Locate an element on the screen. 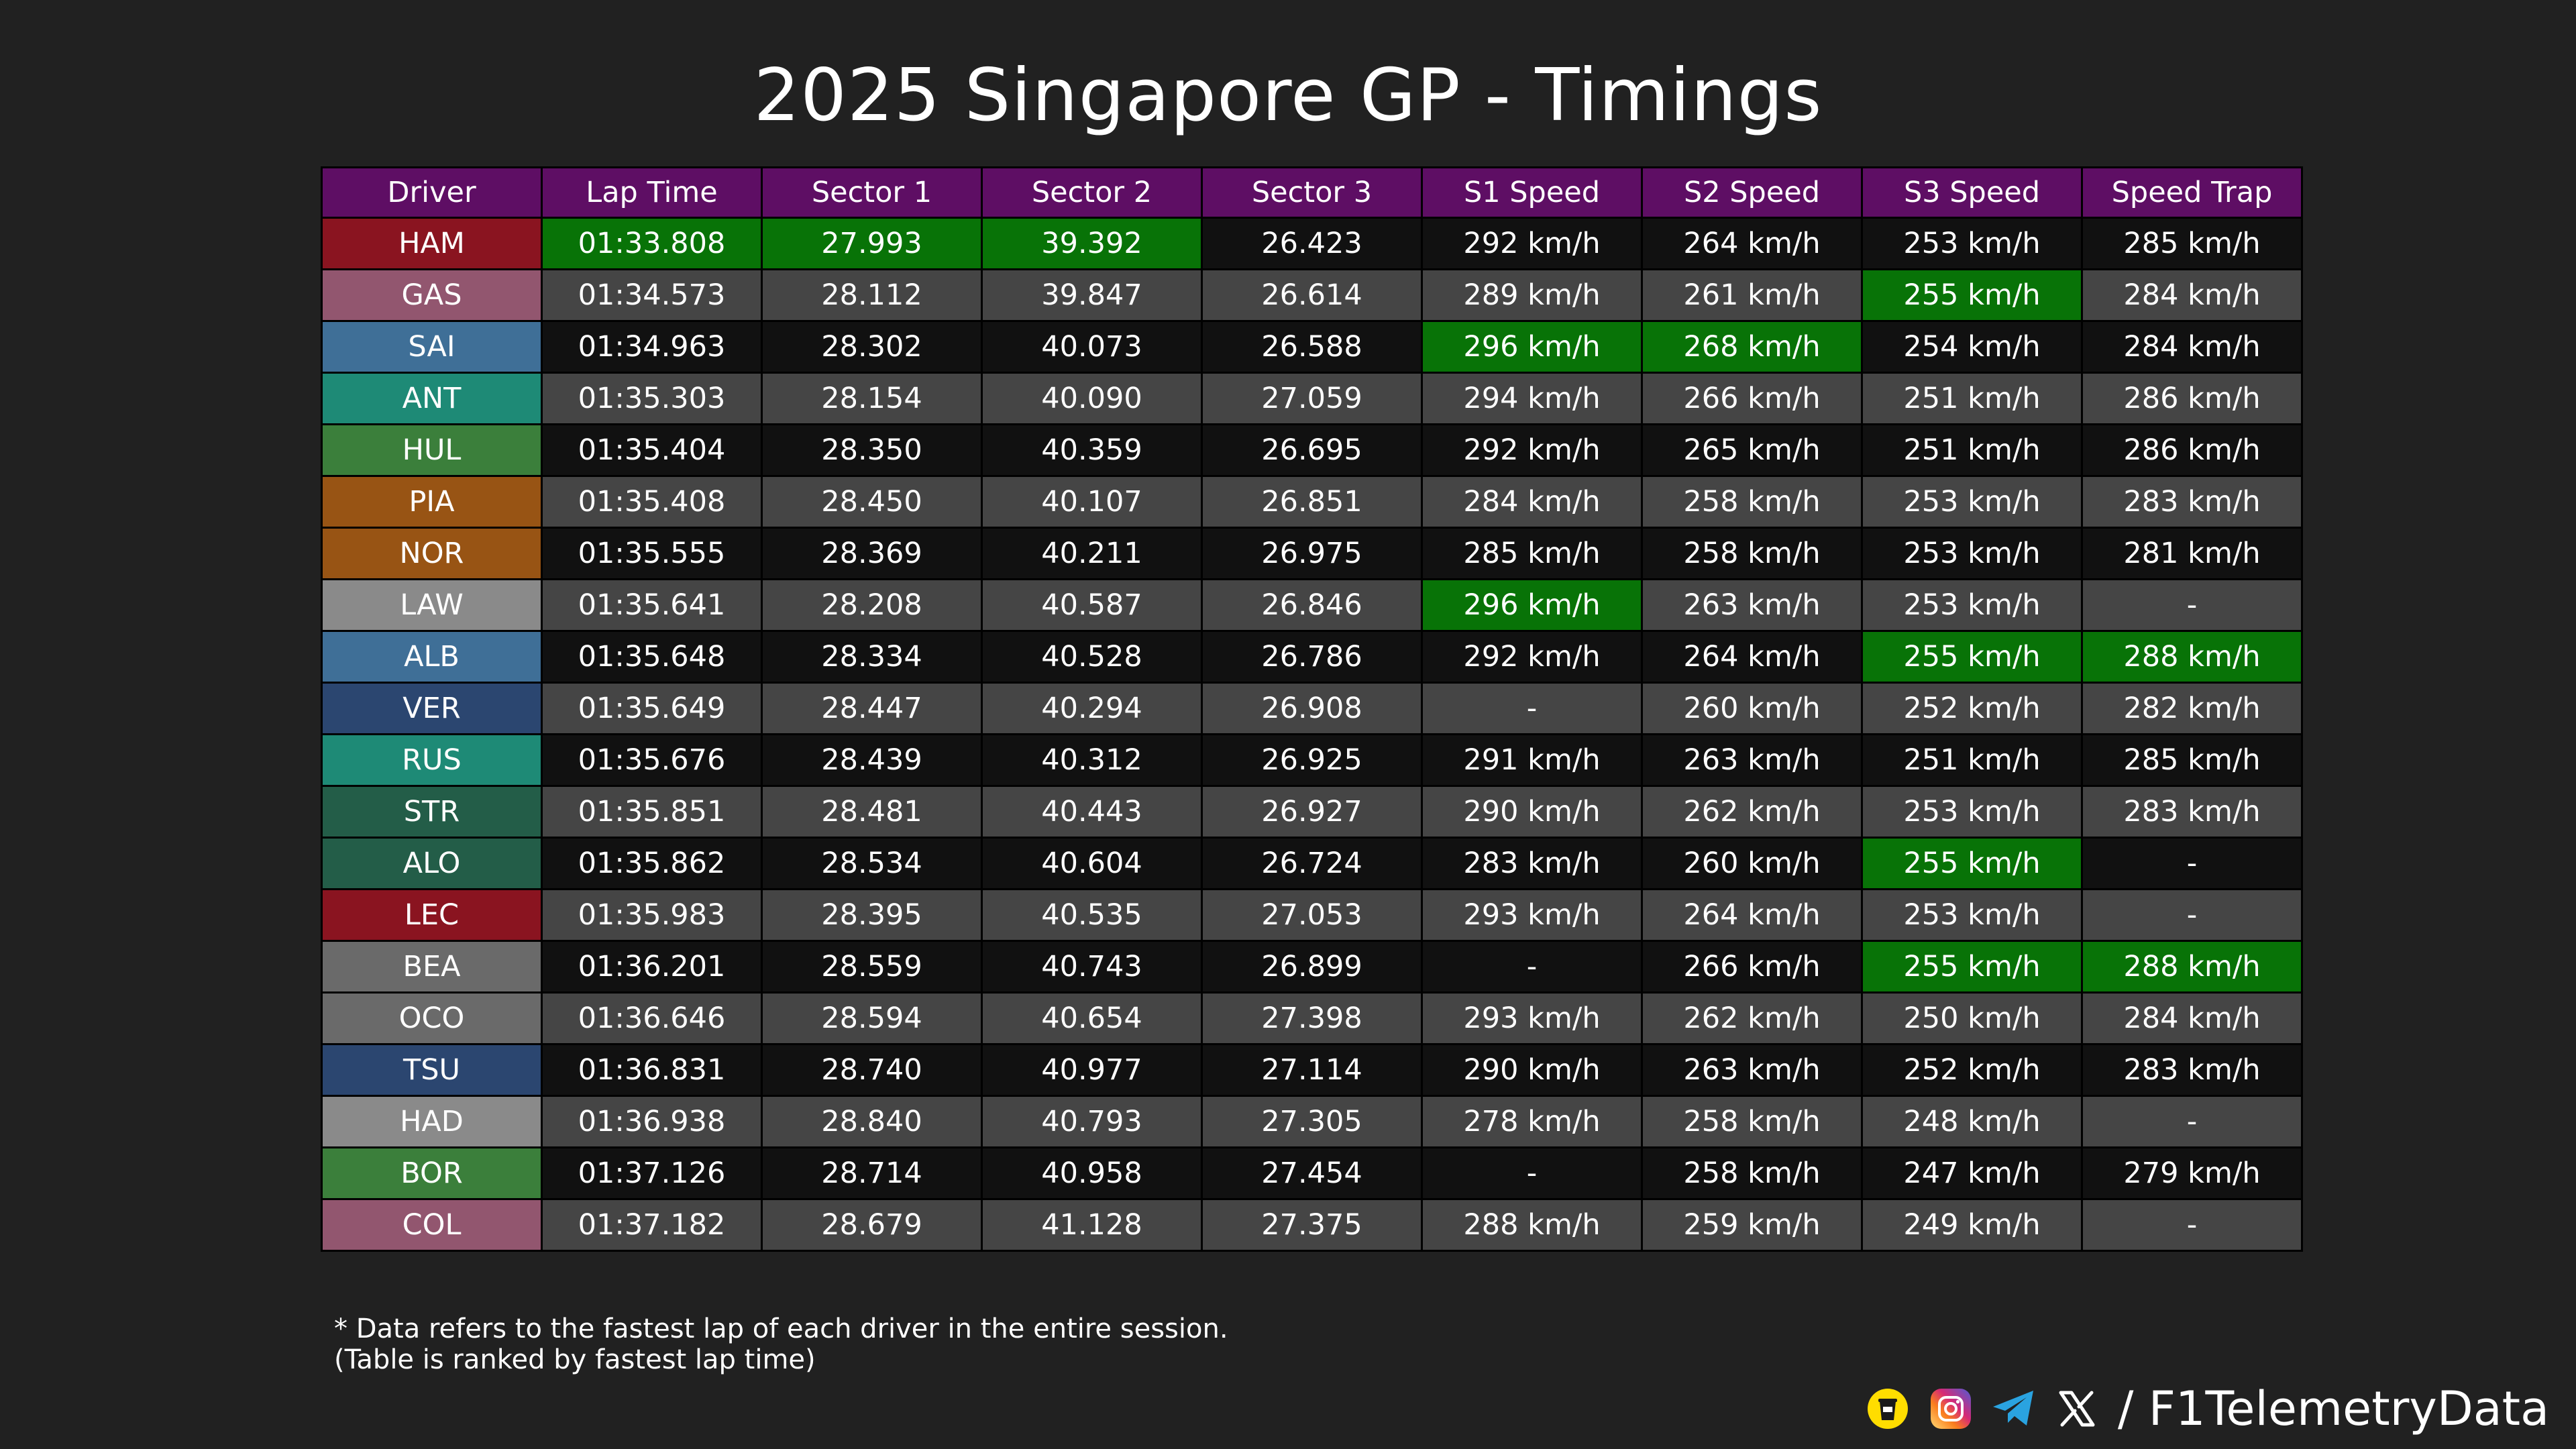 The width and height of the screenshot is (2576, 1449). table-cell: 28.481 is located at coordinates (872, 812).